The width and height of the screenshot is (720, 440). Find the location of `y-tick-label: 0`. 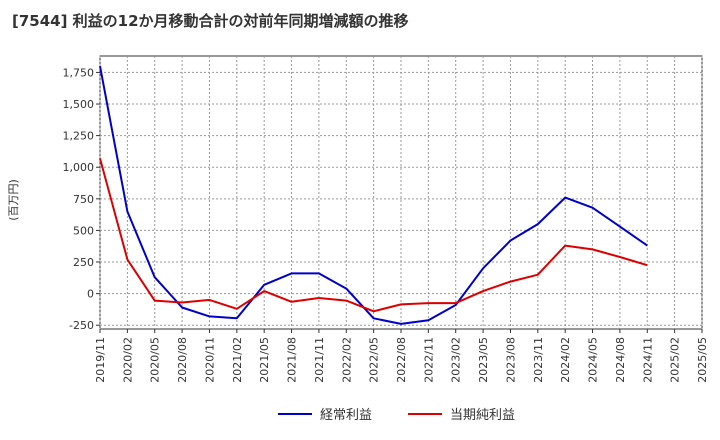

y-tick-label: 0 is located at coordinates (90, 294).